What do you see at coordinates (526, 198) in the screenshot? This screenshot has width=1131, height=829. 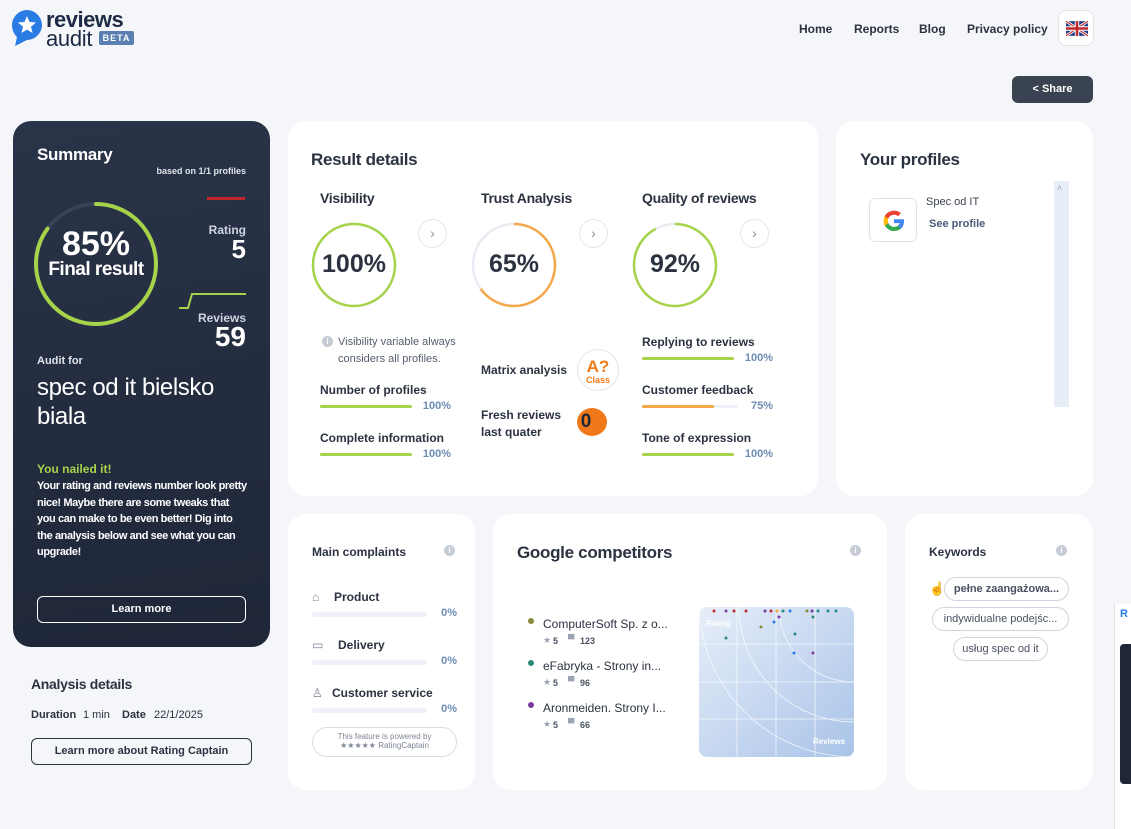 I see `trust-title: Trust Analysis` at bounding box center [526, 198].